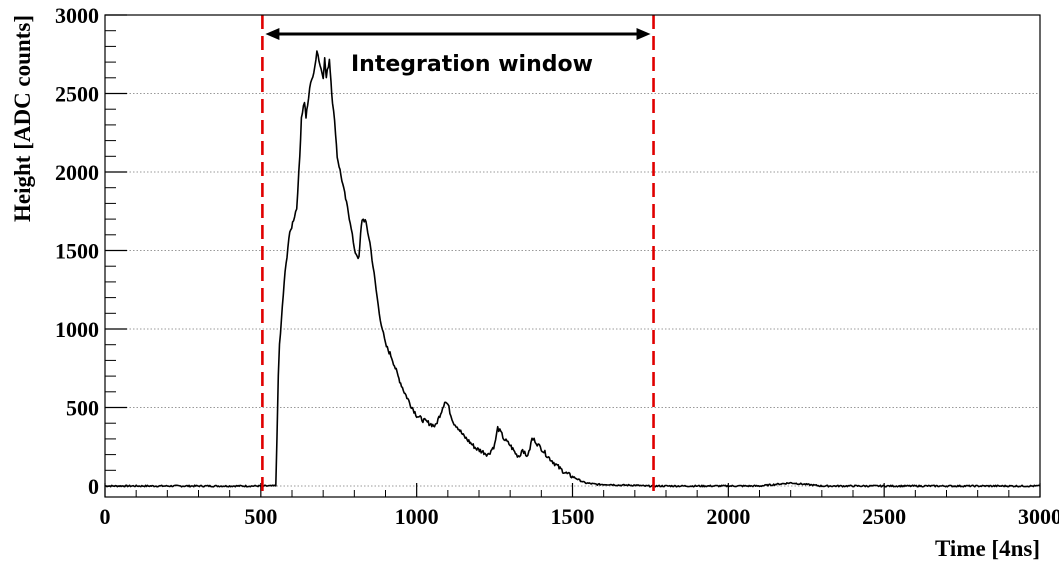  Describe the element at coordinates (77, 15) in the screenshot. I see `y-tick-label: 3000` at that location.